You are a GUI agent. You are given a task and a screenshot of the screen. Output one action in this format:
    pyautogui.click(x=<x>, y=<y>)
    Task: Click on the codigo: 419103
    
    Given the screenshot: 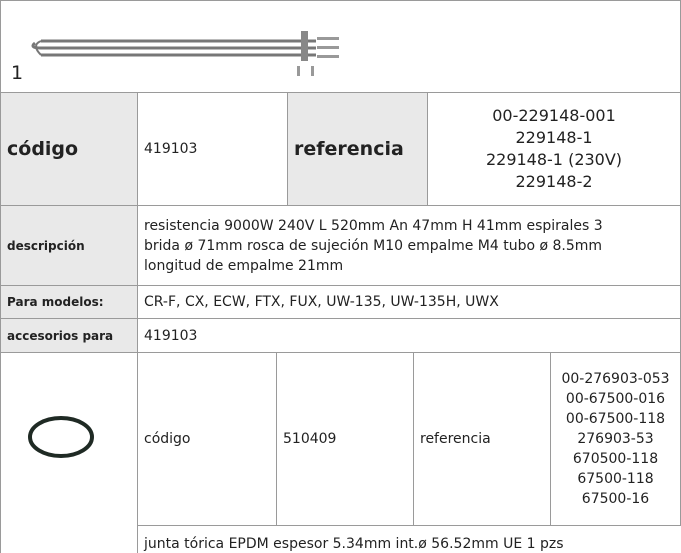 What is the action you would take?
    pyautogui.click(x=212, y=149)
    